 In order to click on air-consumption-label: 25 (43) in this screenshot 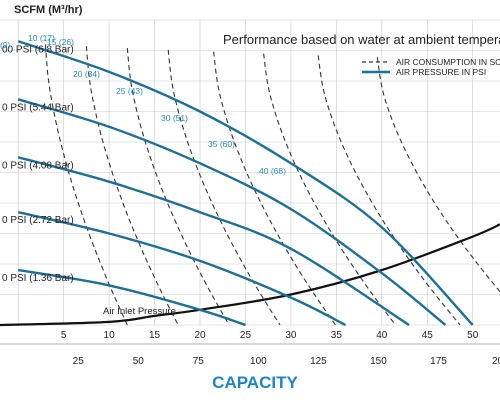, I will do `click(129, 91)`.